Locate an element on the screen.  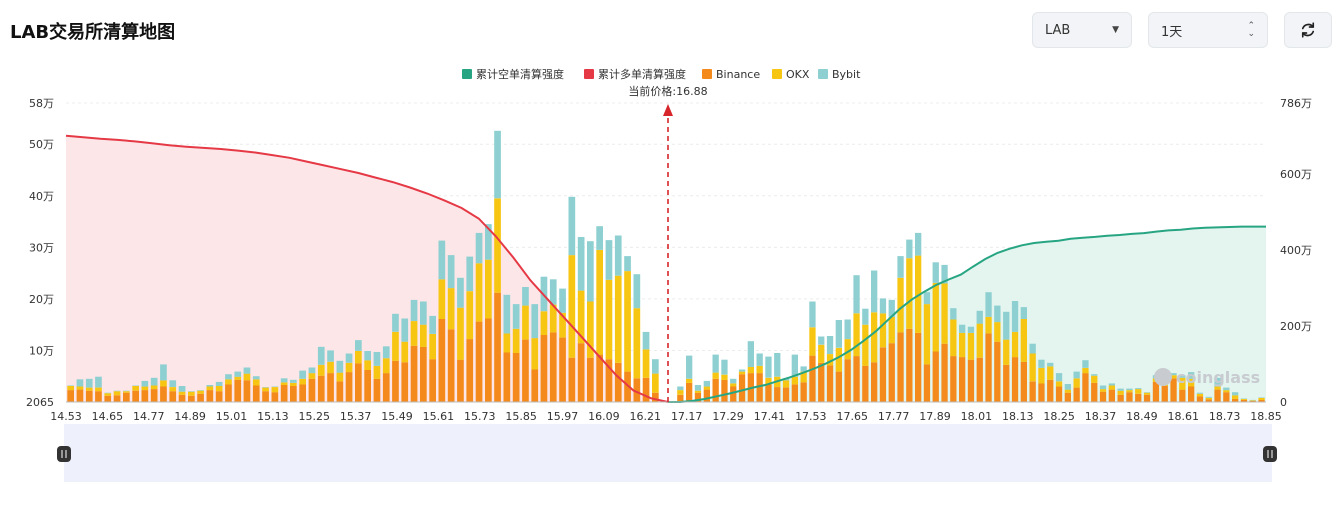
legend-swatch-binance is located at coordinates (707, 74).